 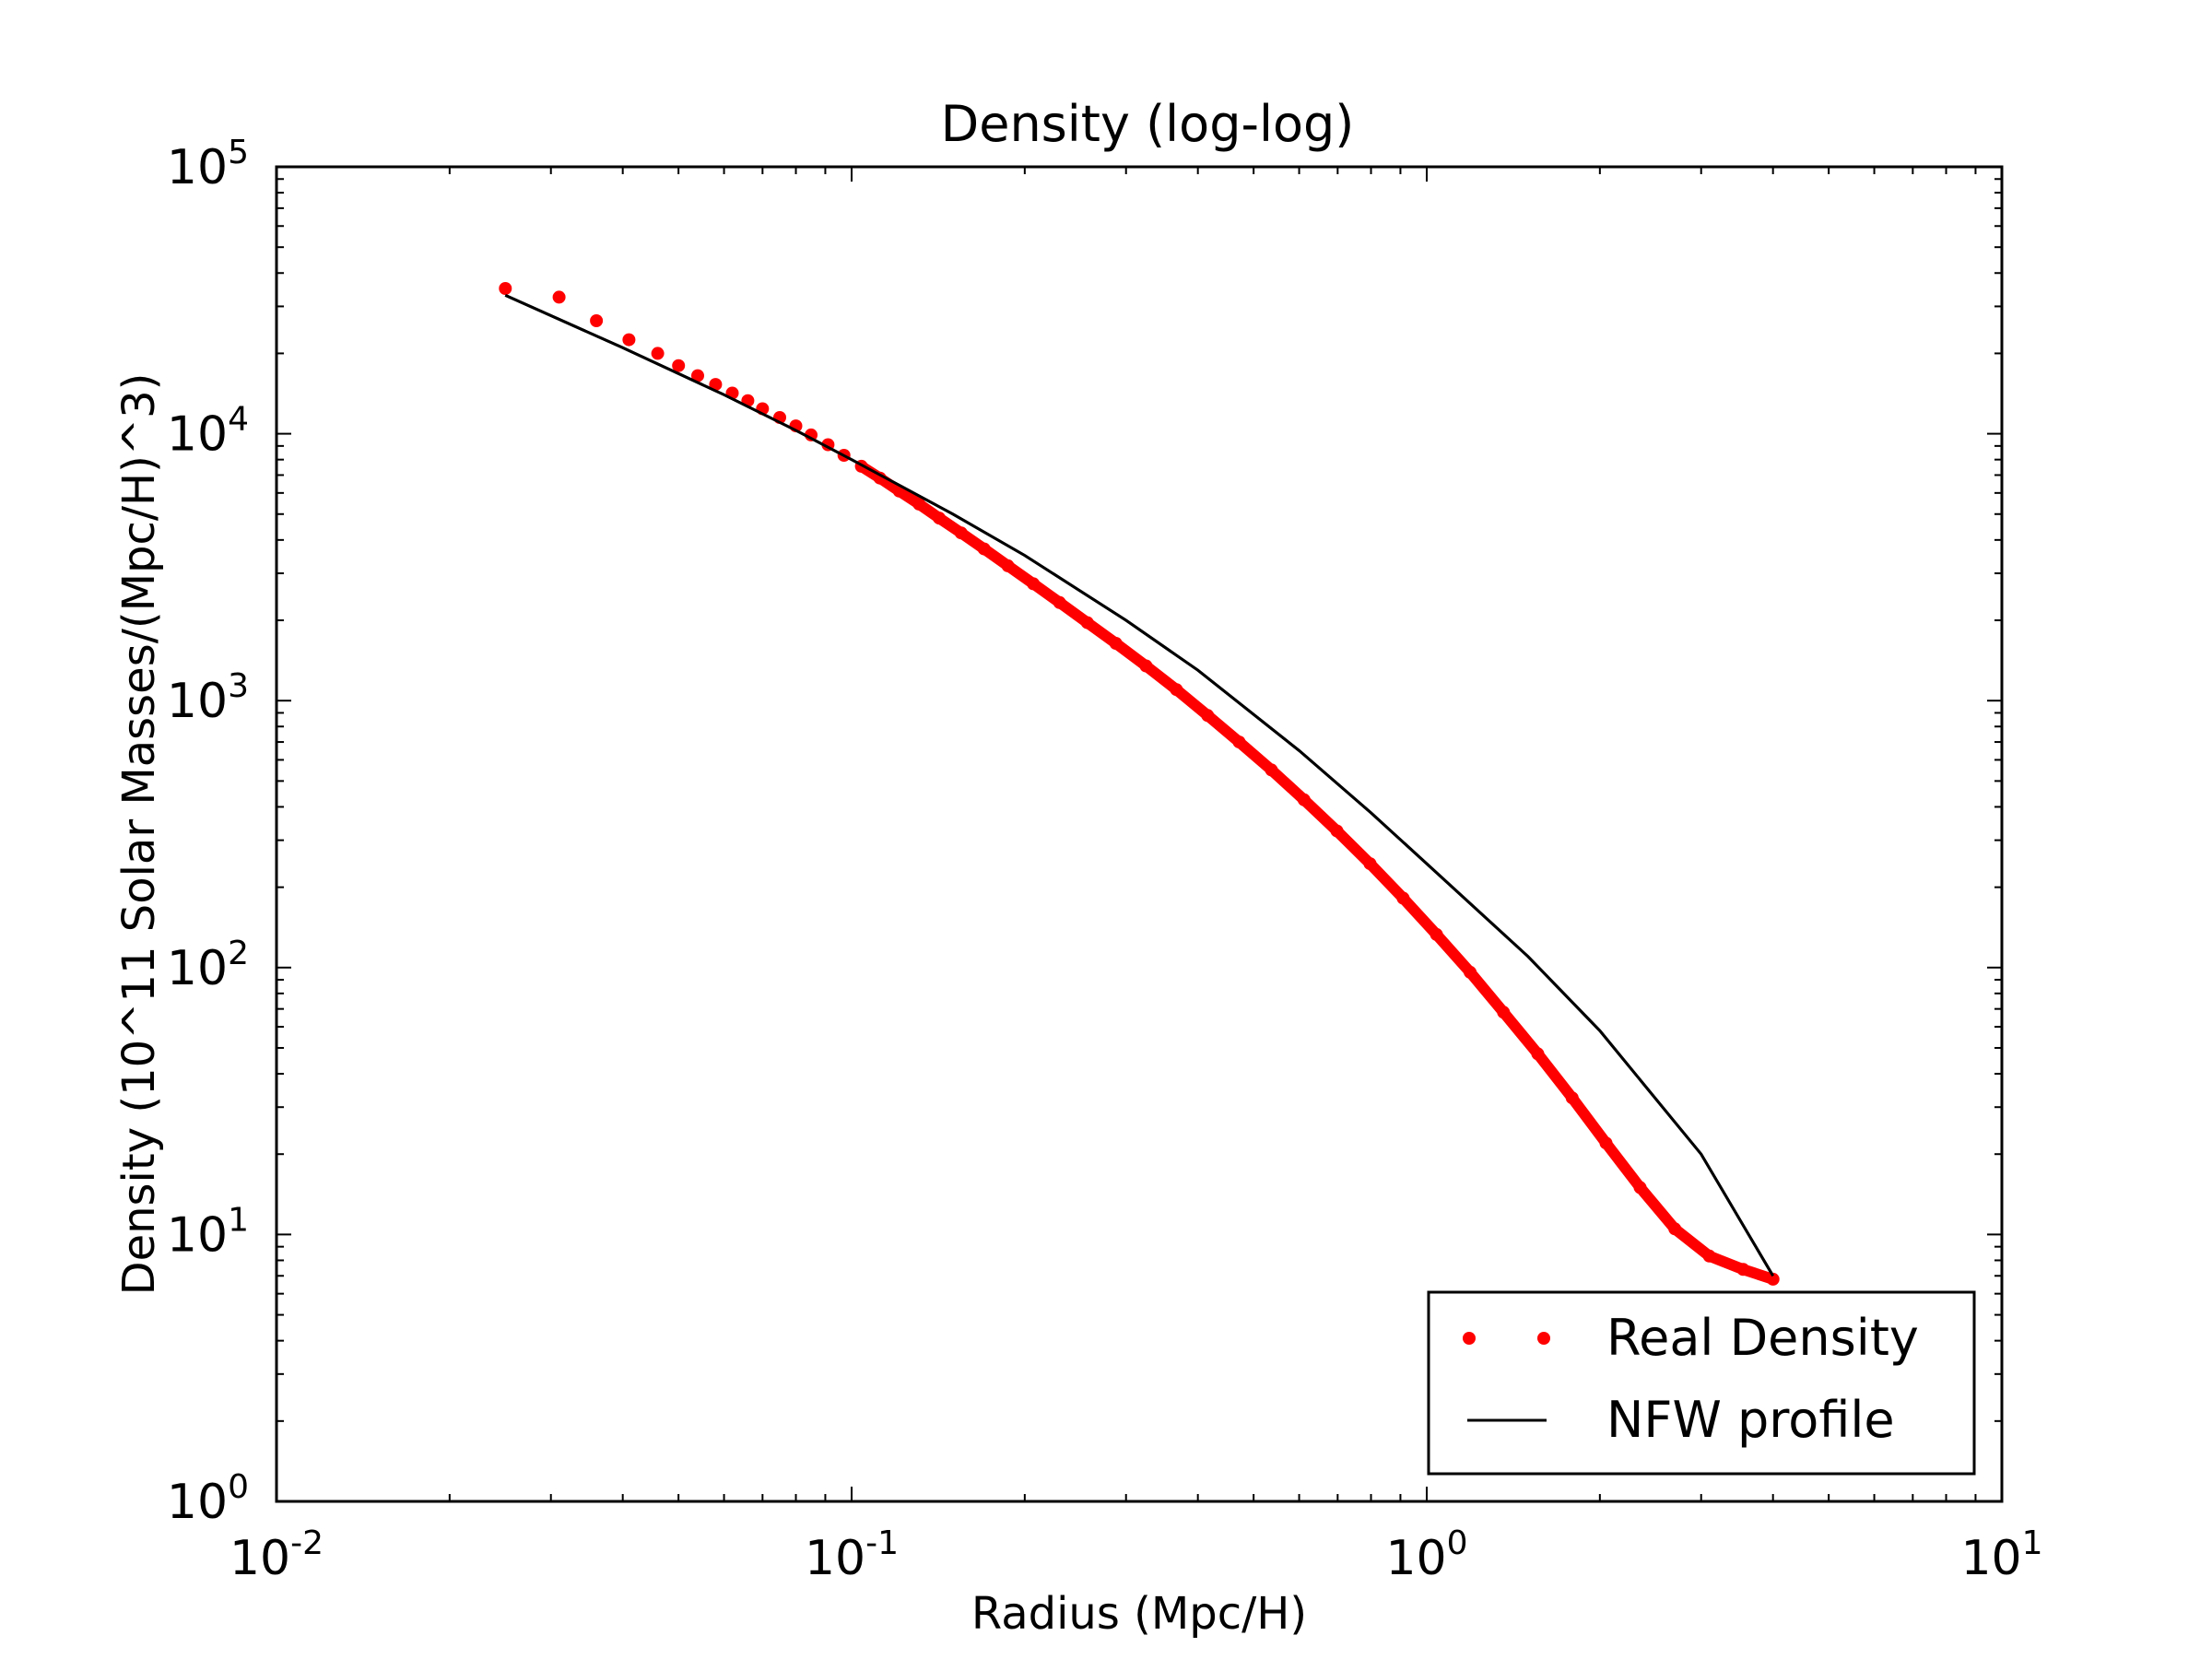 I want to click on y-tick-label: 100, so click(x=208, y=1499).